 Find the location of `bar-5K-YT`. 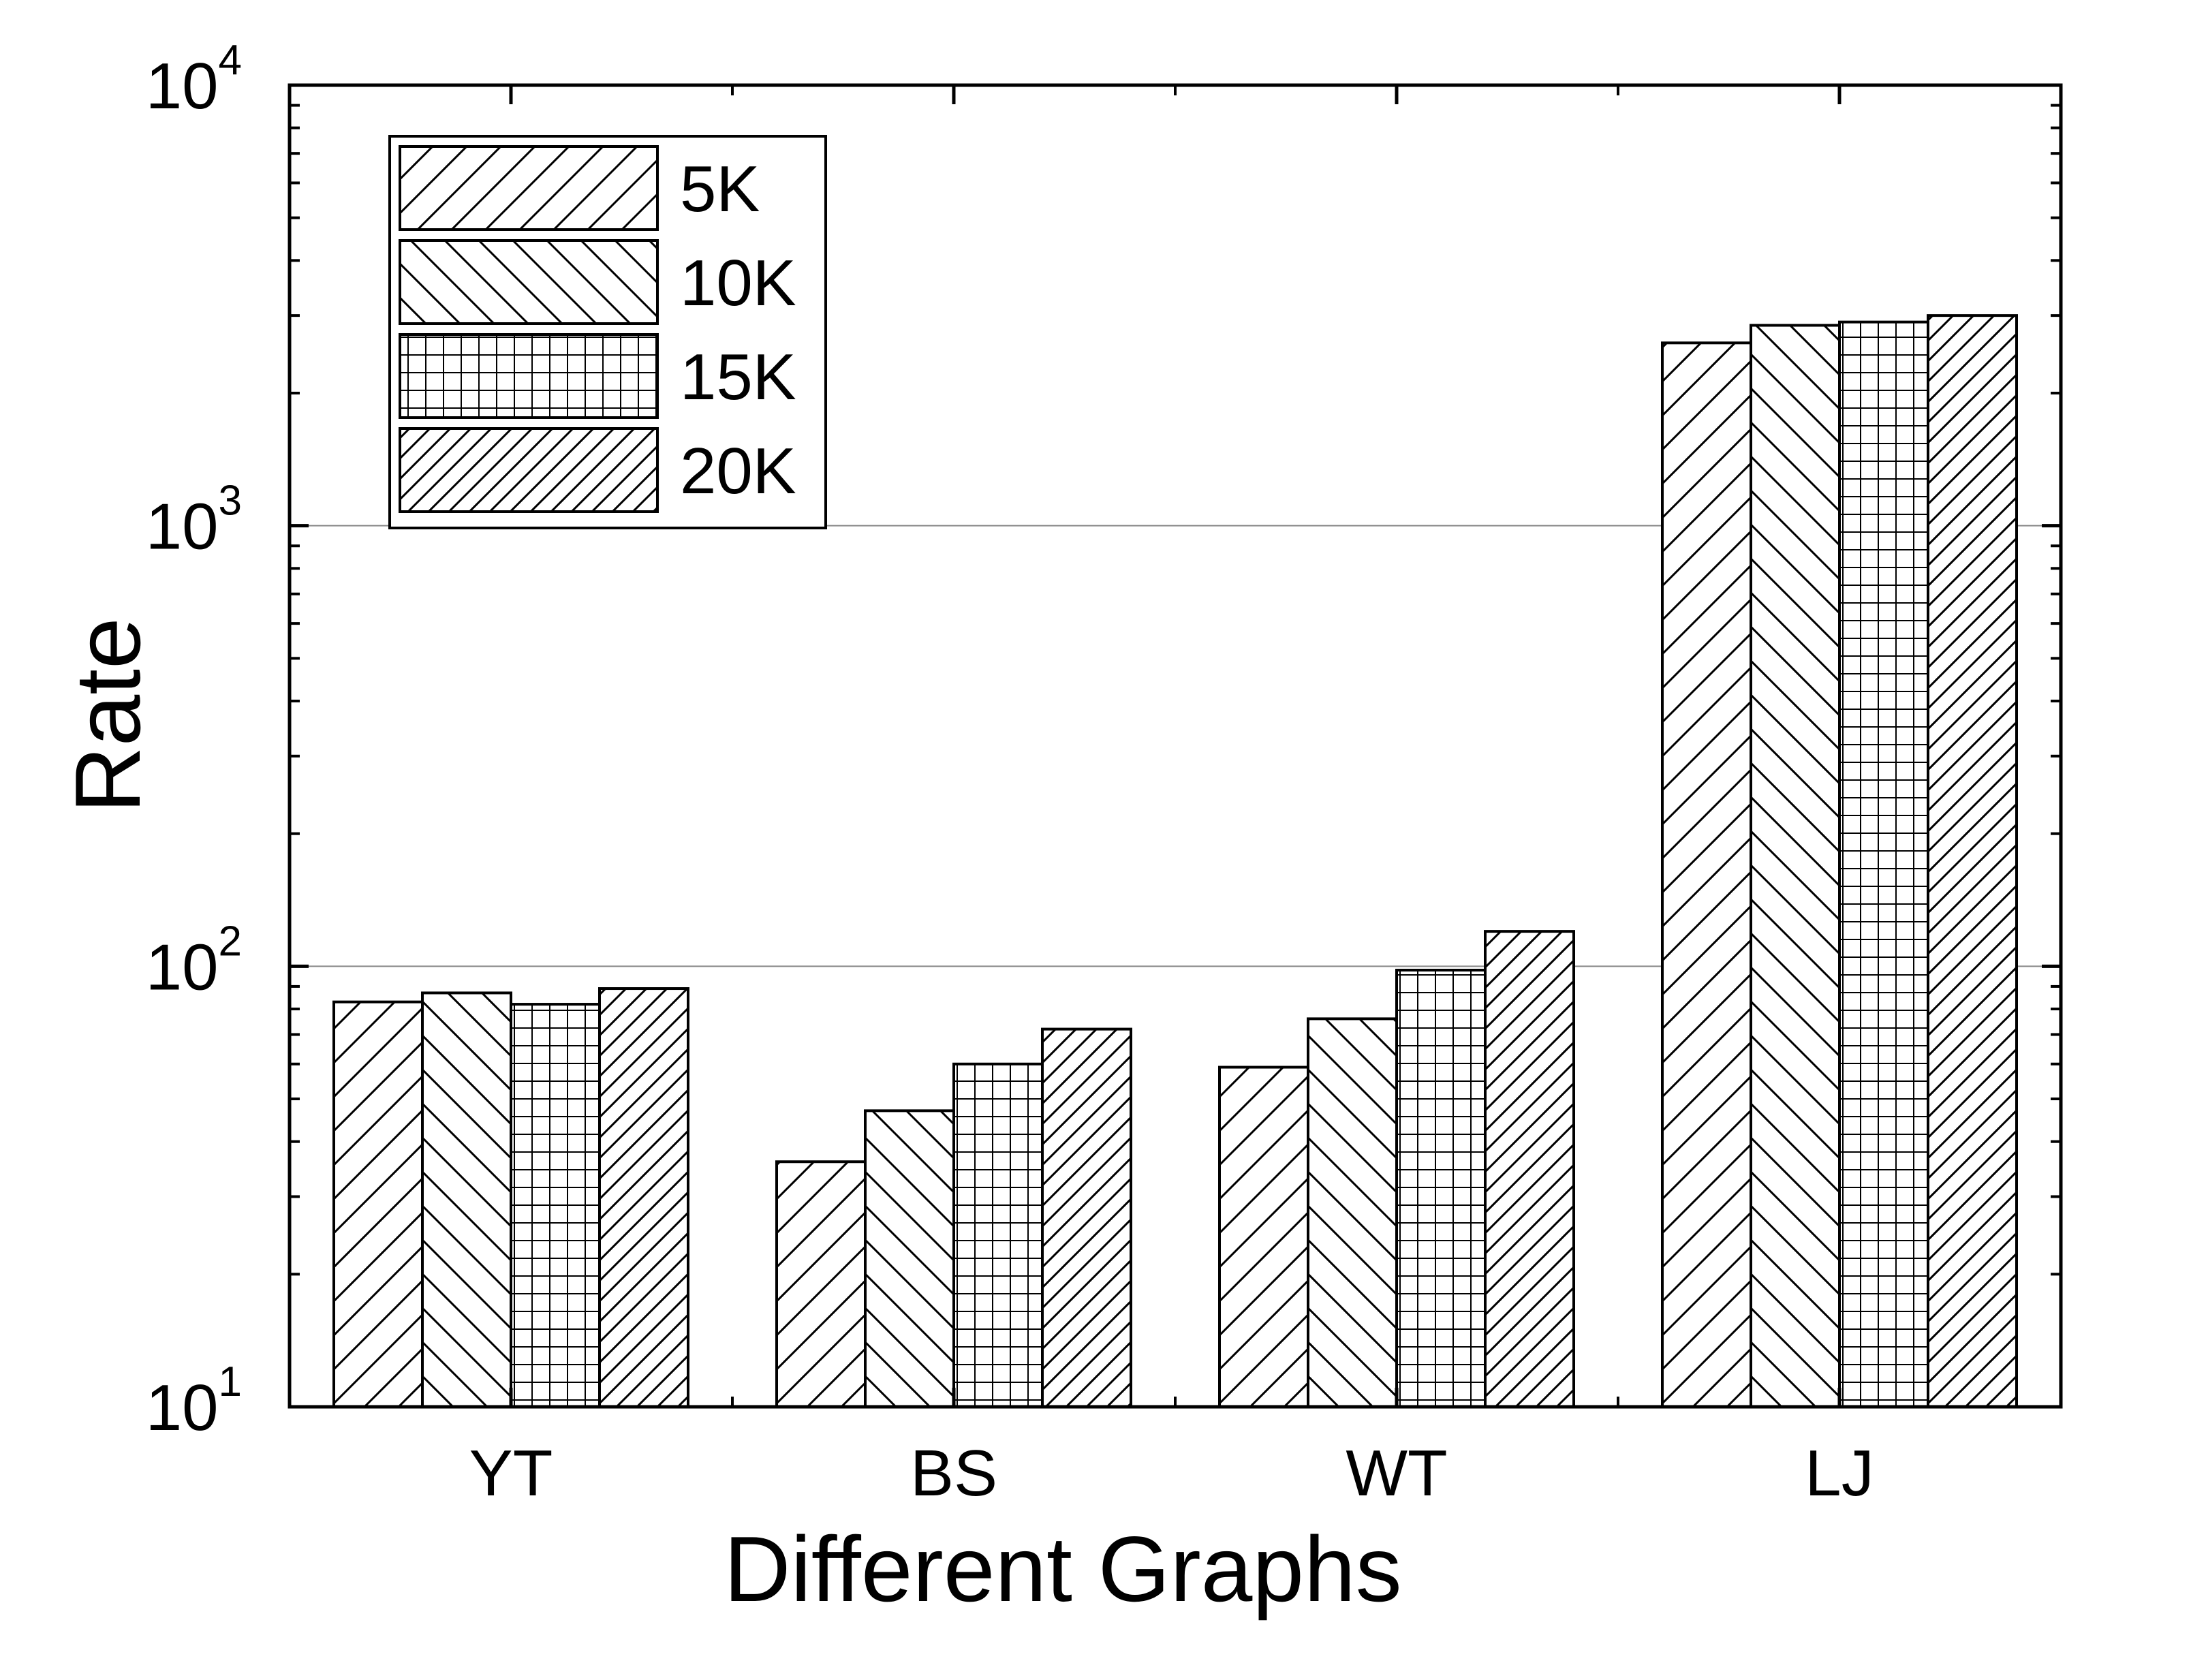

bar-5K-YT is located at coordinates (378, 1204).